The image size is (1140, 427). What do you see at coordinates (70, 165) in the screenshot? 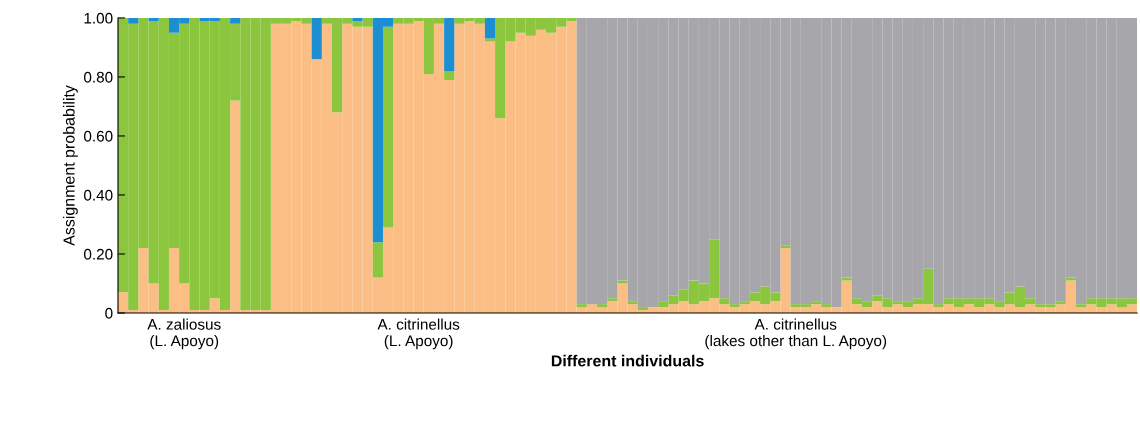
I see `y-axis-title: Assignment probability` at bounding box center [70, 165].